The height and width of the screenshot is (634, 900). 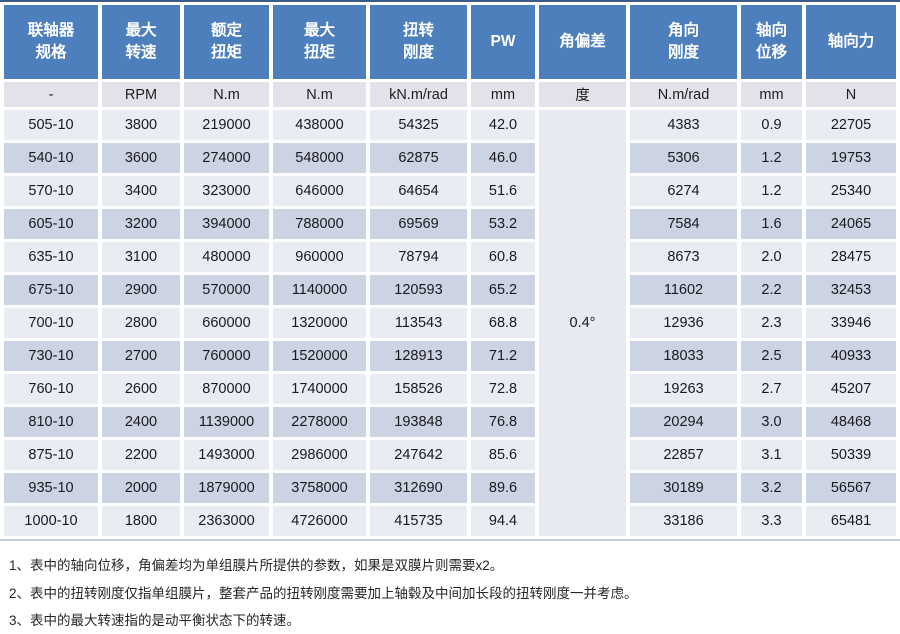 What do you see at coordinates (226, 488) in the screenshot?
I see `cell-rated-torque: 1879000` at bounding box center [226, 488].